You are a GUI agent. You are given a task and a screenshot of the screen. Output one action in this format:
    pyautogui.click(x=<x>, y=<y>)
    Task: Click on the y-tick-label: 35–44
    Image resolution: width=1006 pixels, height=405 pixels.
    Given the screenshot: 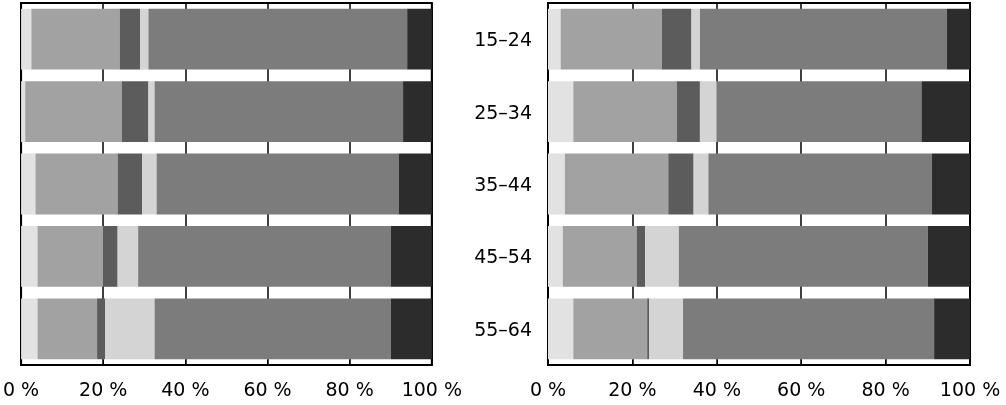 What is the action you would take?
    pyautogui.click(x=503, y=184)
    